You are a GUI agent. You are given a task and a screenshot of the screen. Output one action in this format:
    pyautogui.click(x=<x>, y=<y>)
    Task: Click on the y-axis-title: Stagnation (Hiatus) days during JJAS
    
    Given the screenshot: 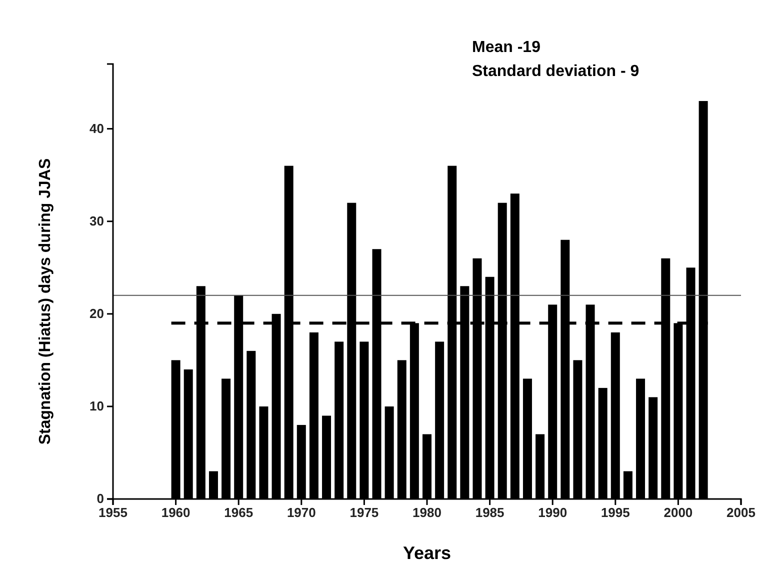 What is the action you would take?
    pyautogui.click(x=45, y=301)
    